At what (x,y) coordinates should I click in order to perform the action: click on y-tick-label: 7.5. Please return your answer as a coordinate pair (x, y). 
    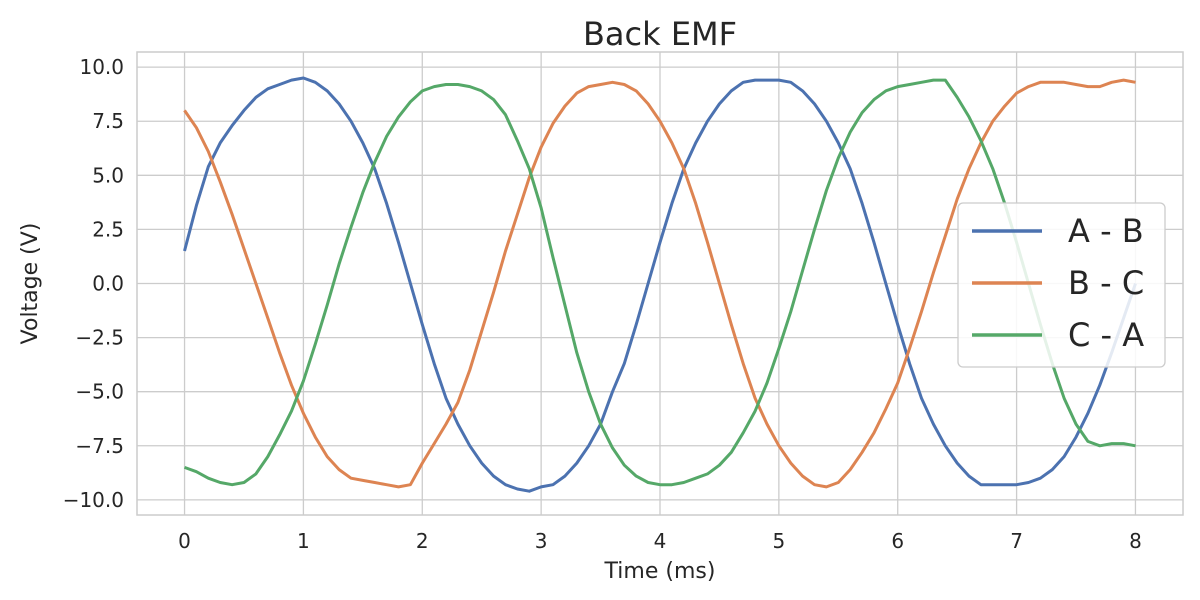
    Looking at the image, I should click on (108, 121).